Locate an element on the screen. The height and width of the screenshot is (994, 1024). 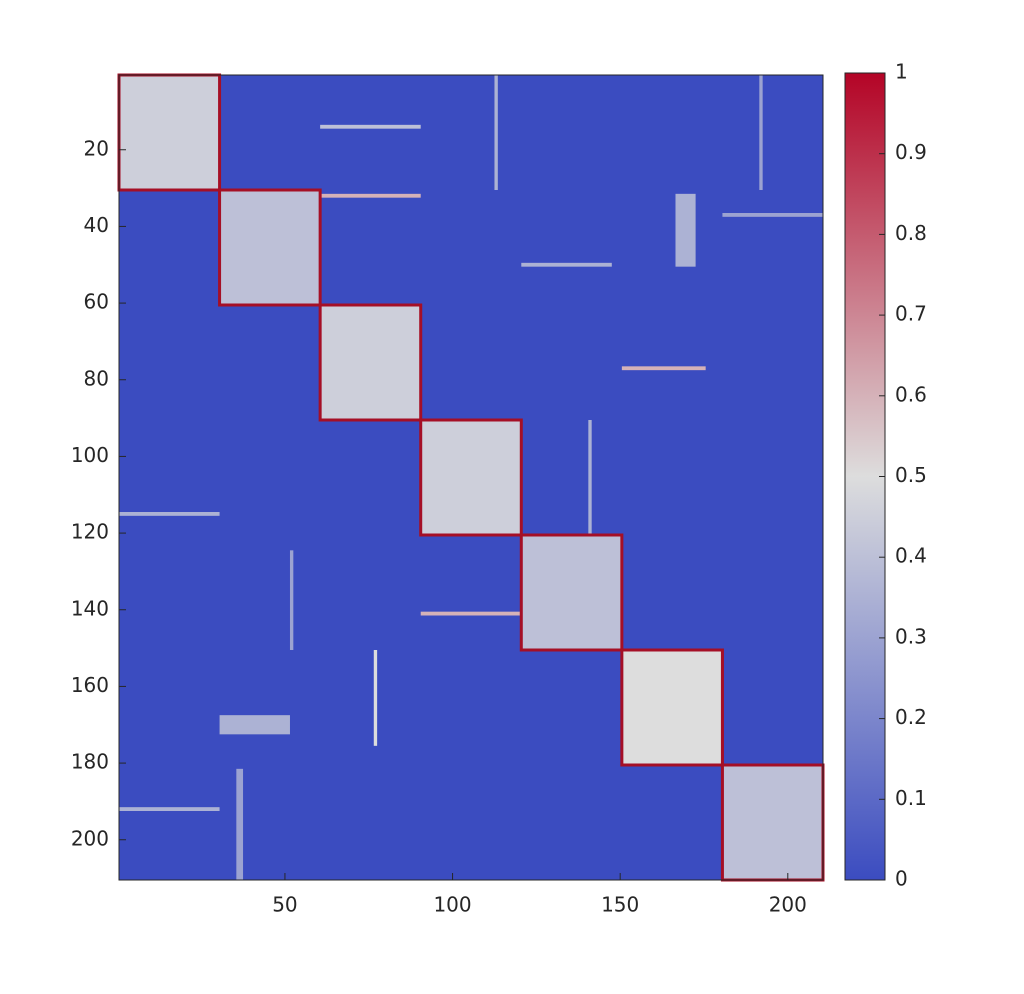
colorbar-tick-label: 0.2 is located at coordinates (911, 717).